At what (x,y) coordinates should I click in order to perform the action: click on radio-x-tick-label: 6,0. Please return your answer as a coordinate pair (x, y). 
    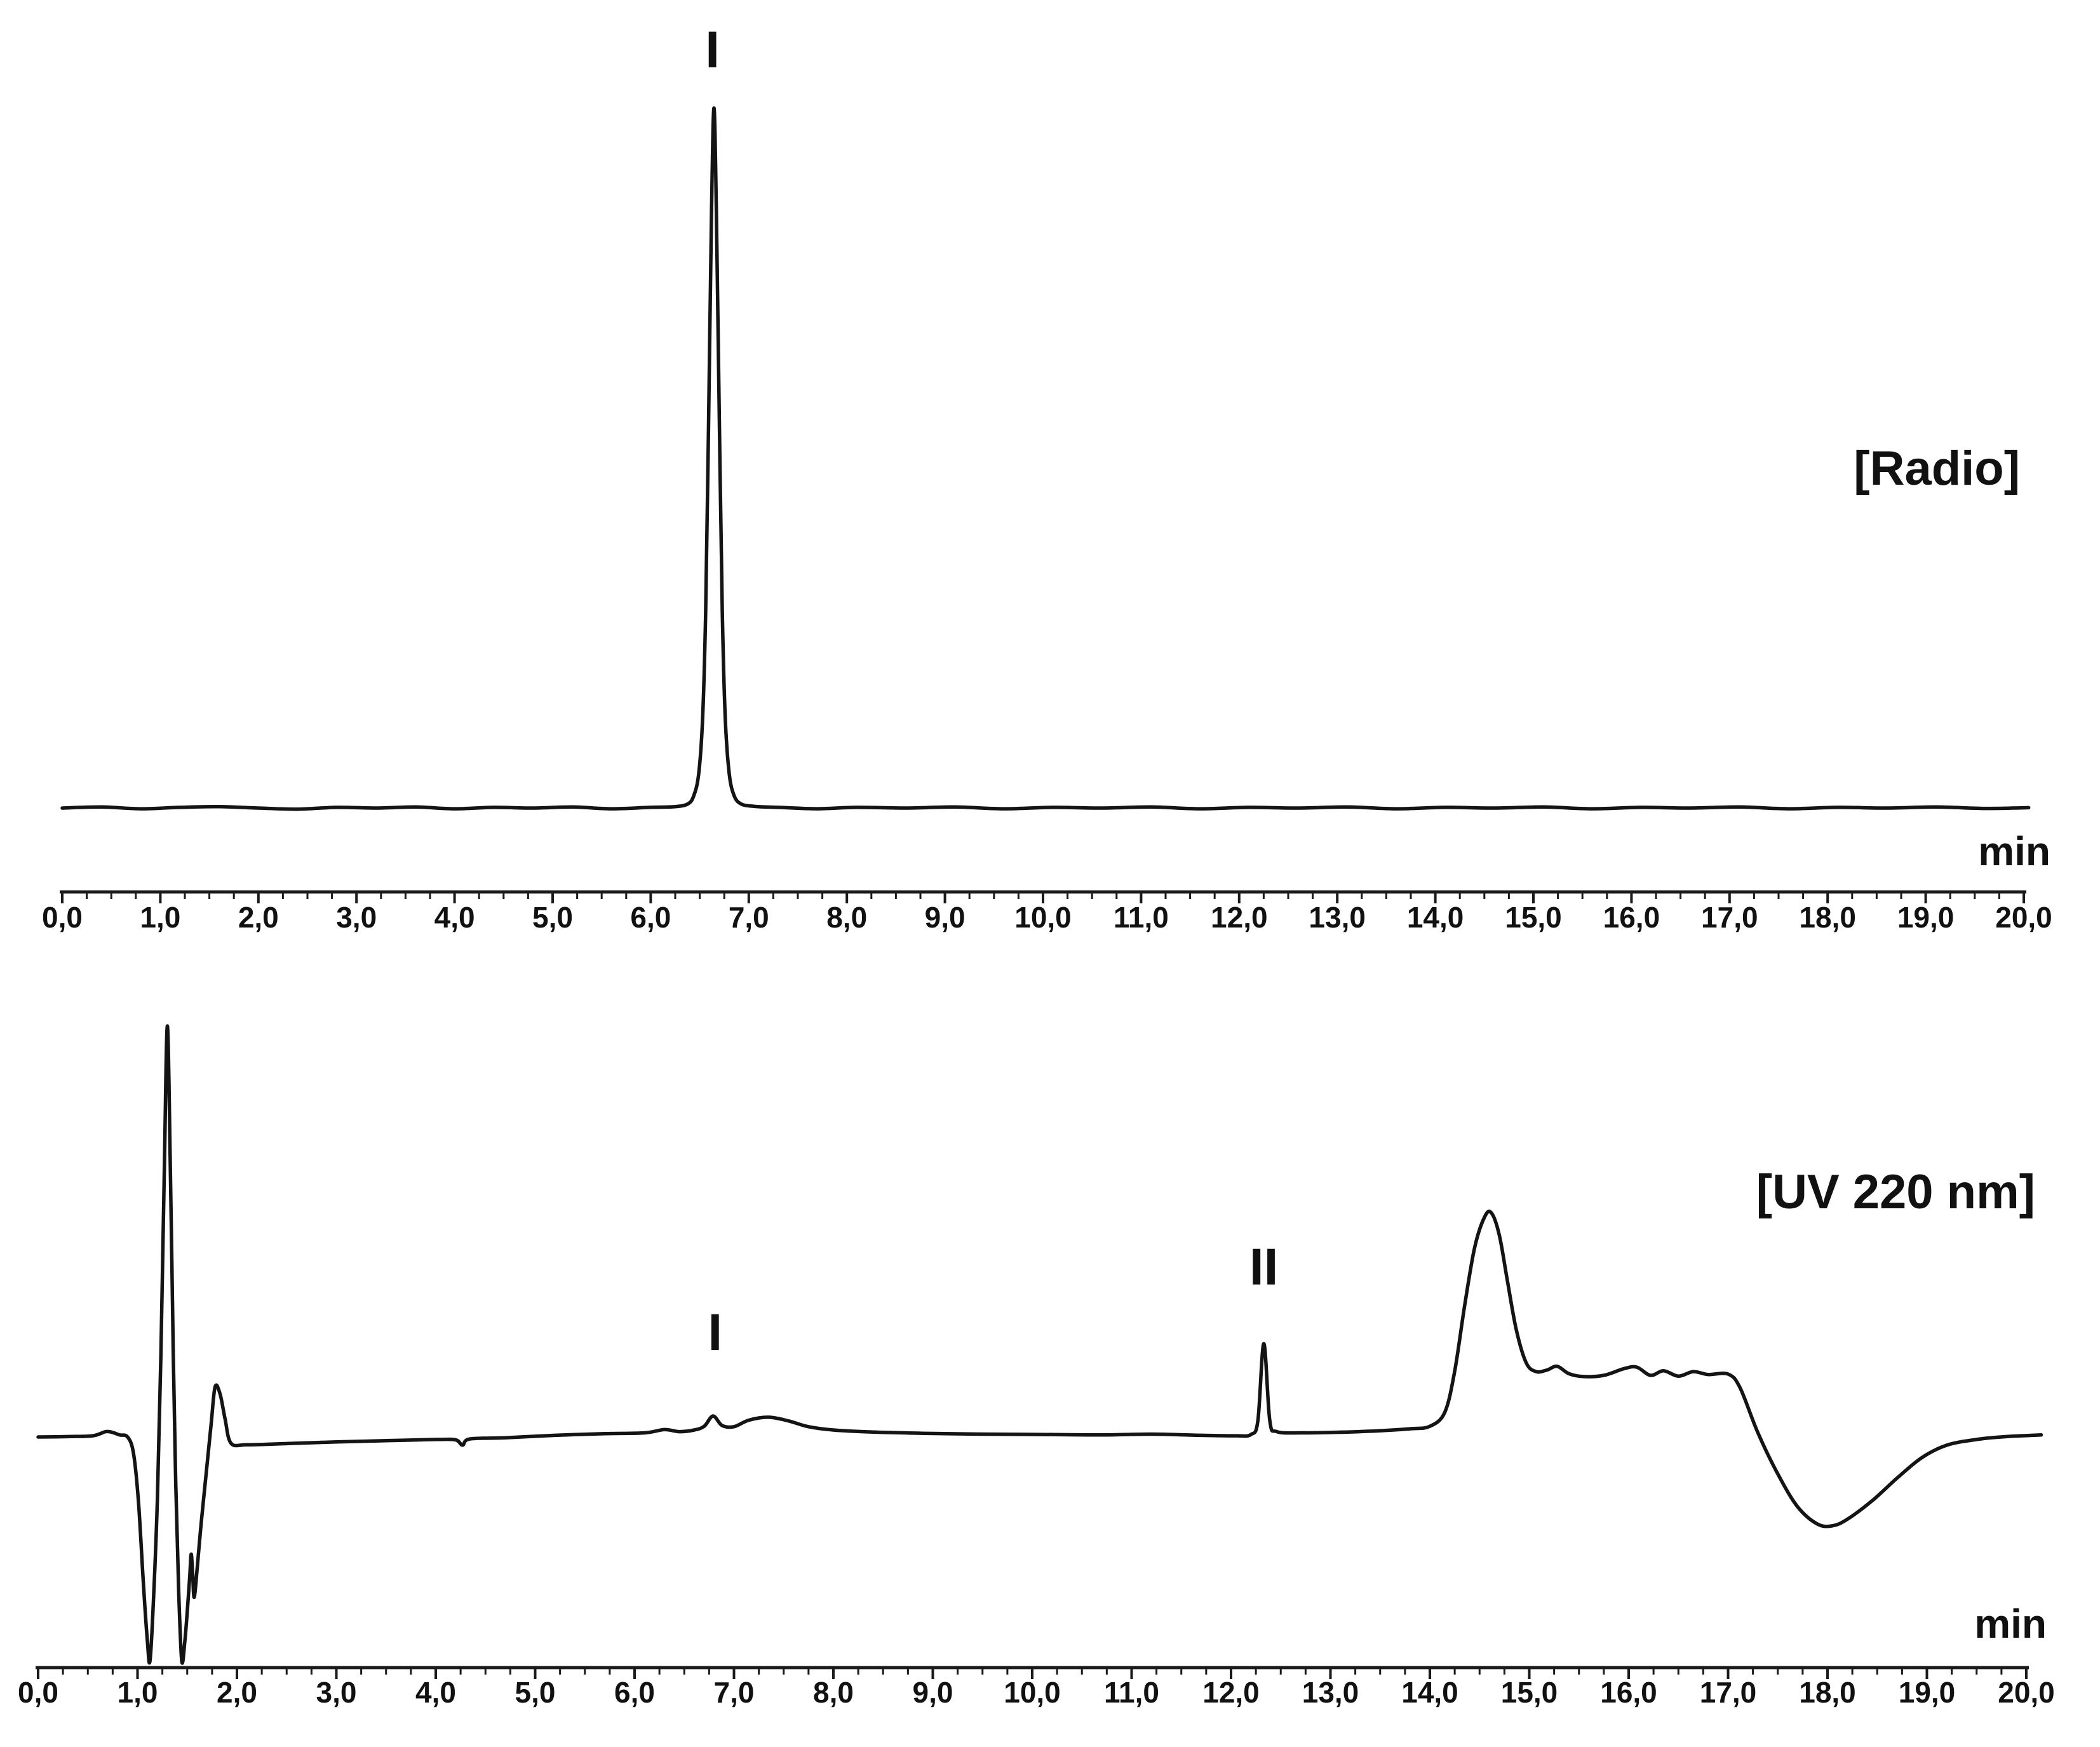
    Looking at the image, I should click on (650, 918).